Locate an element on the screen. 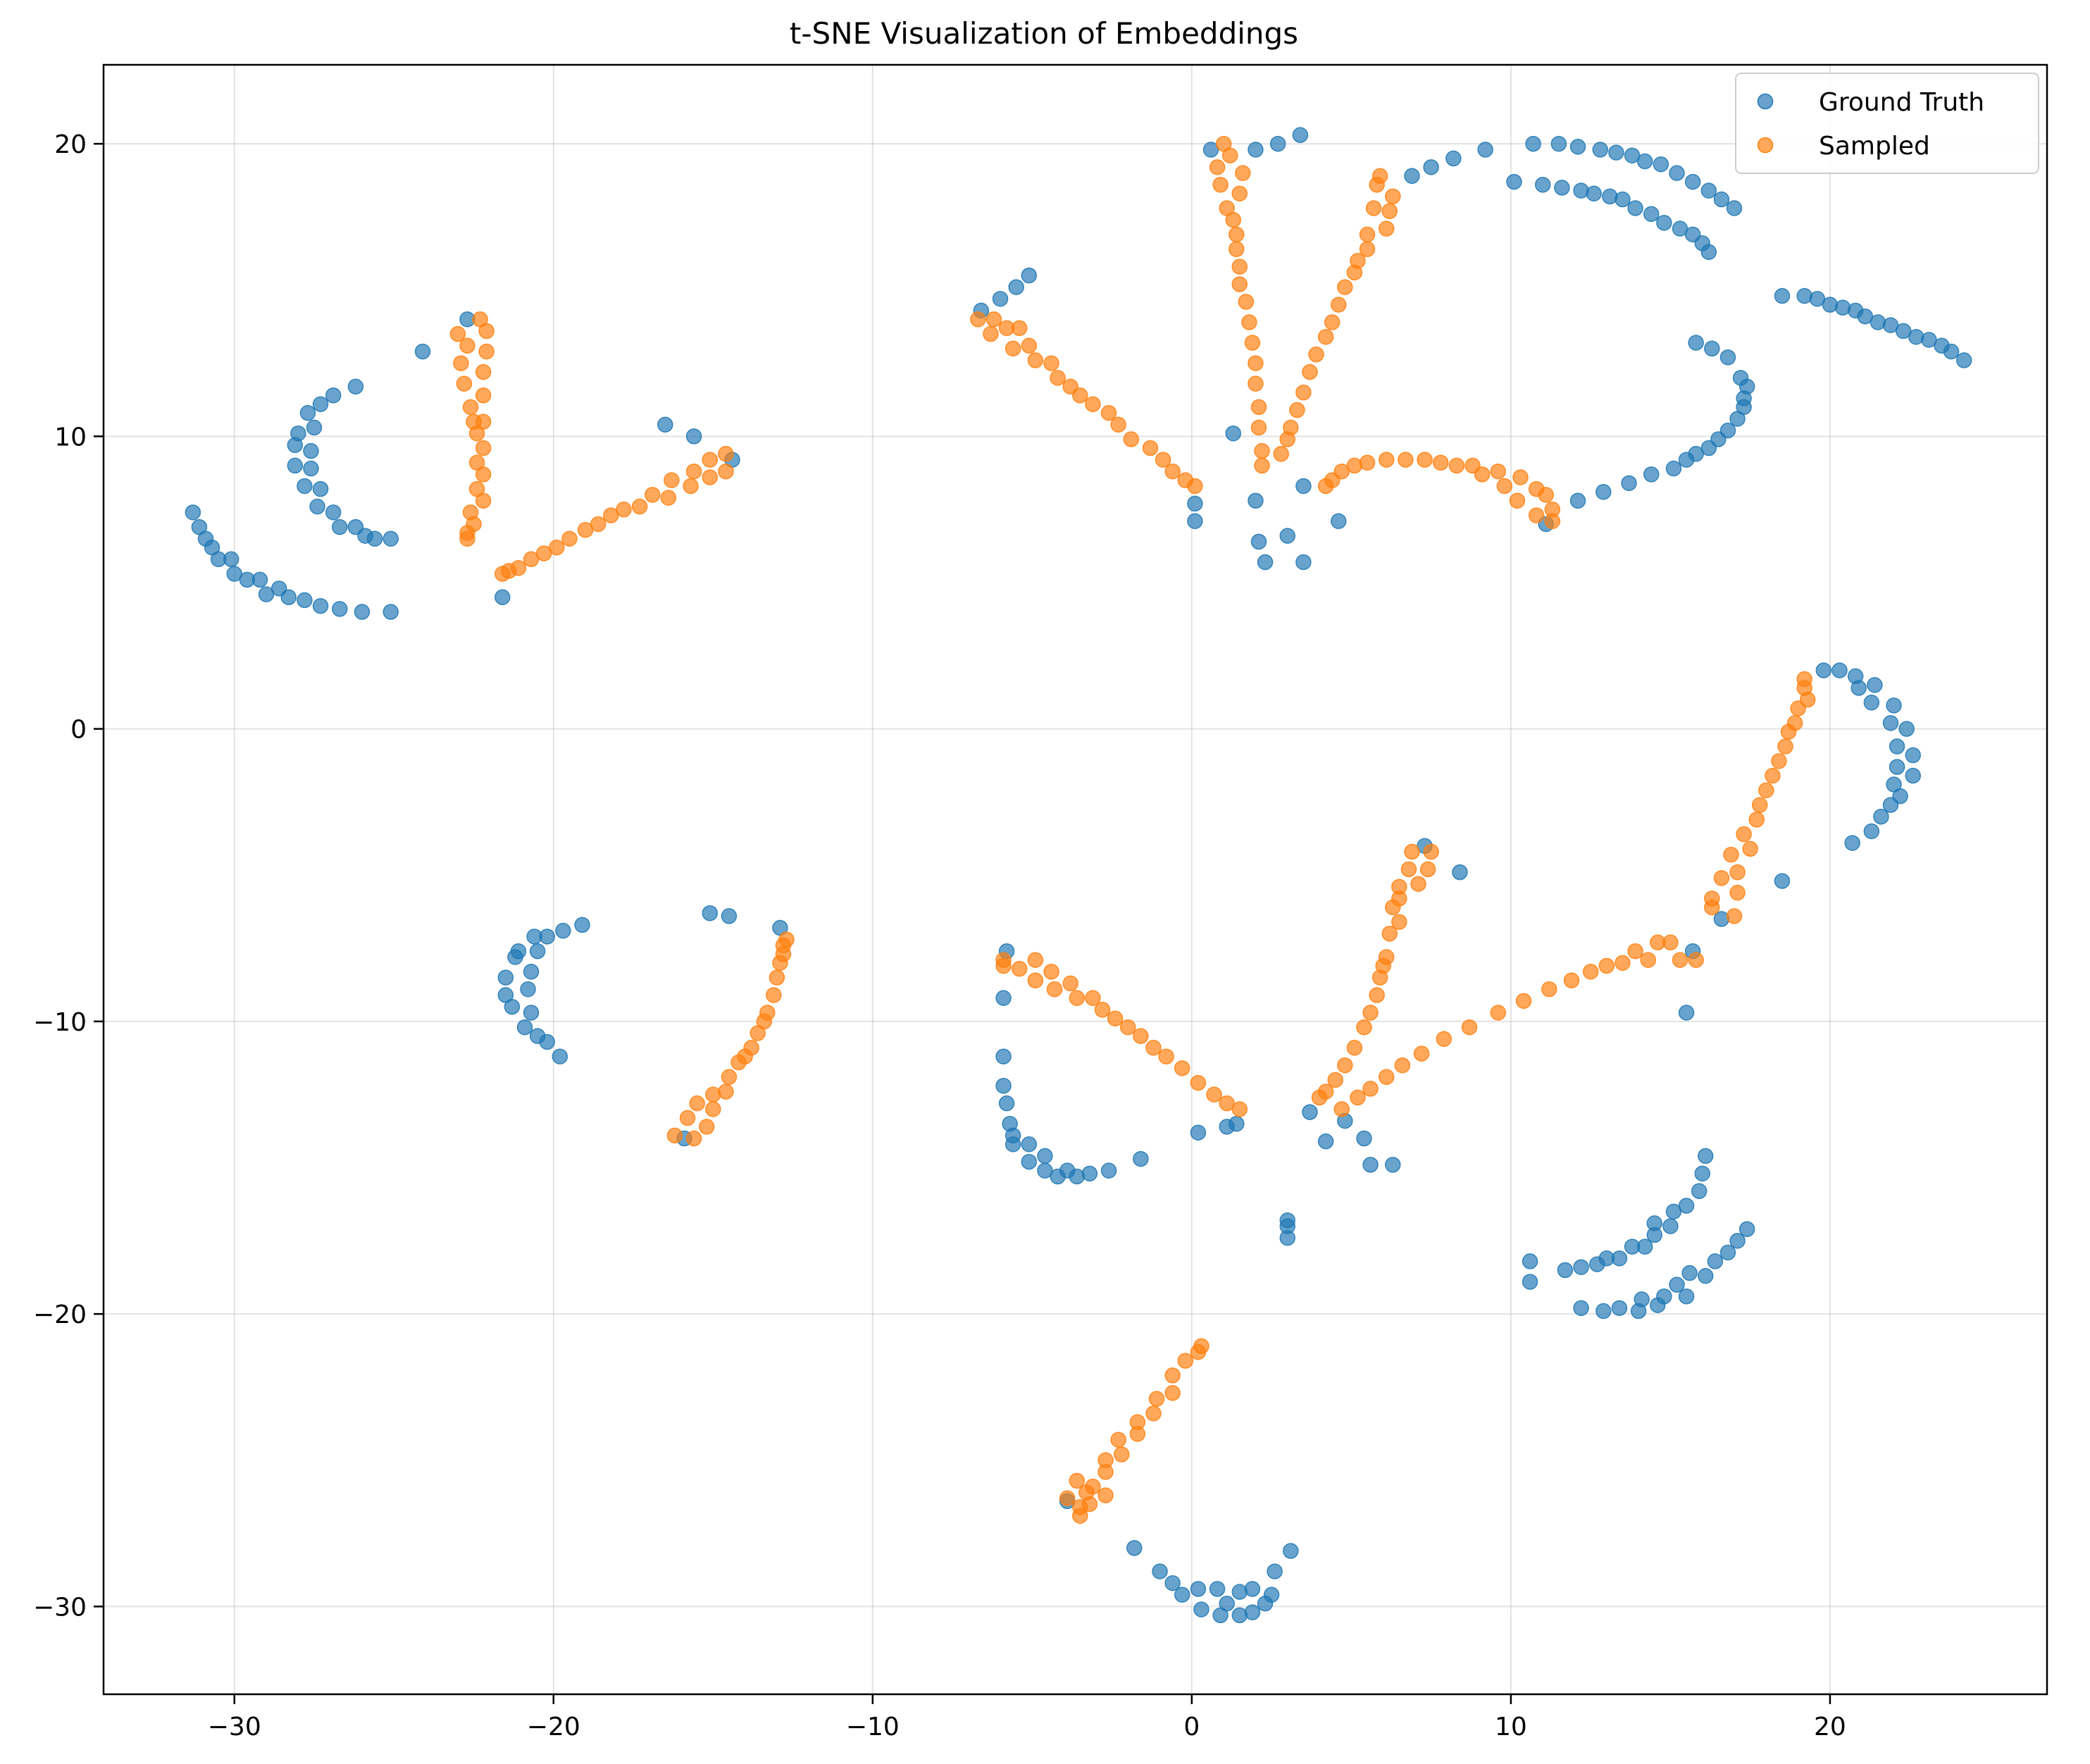 Image resolution: width=2090 pixels, height=1764 pixels. legend-label: Sampled is located at coordinates (1874, 146).